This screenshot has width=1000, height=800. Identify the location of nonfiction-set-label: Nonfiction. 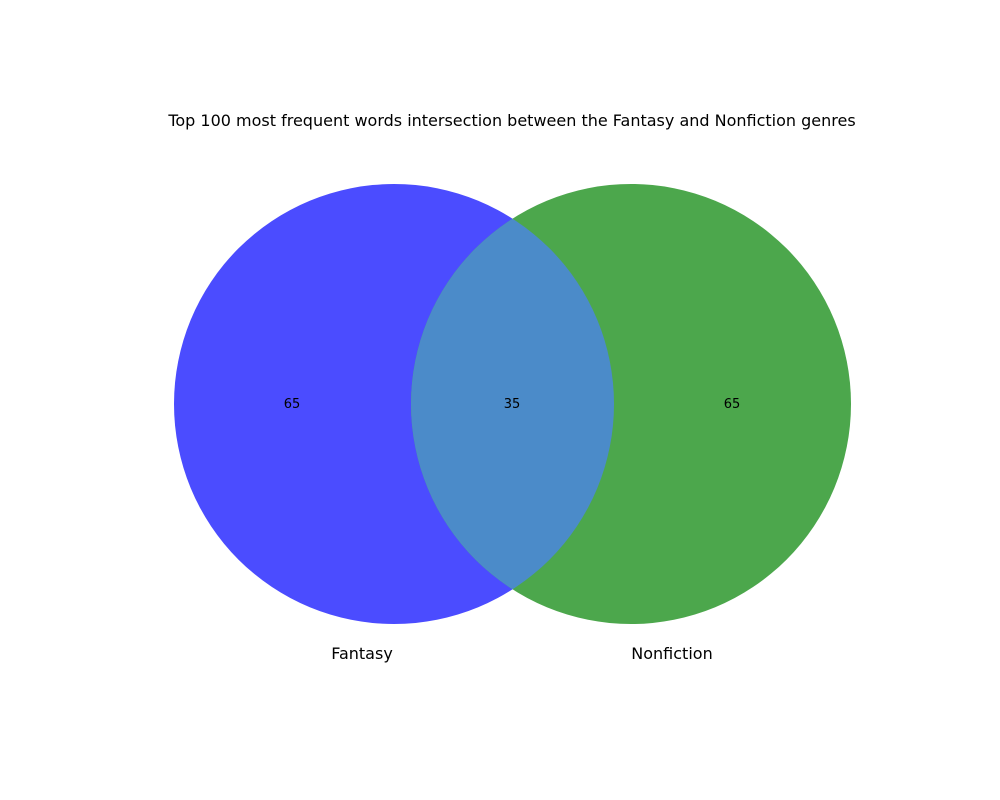
(671, 653).